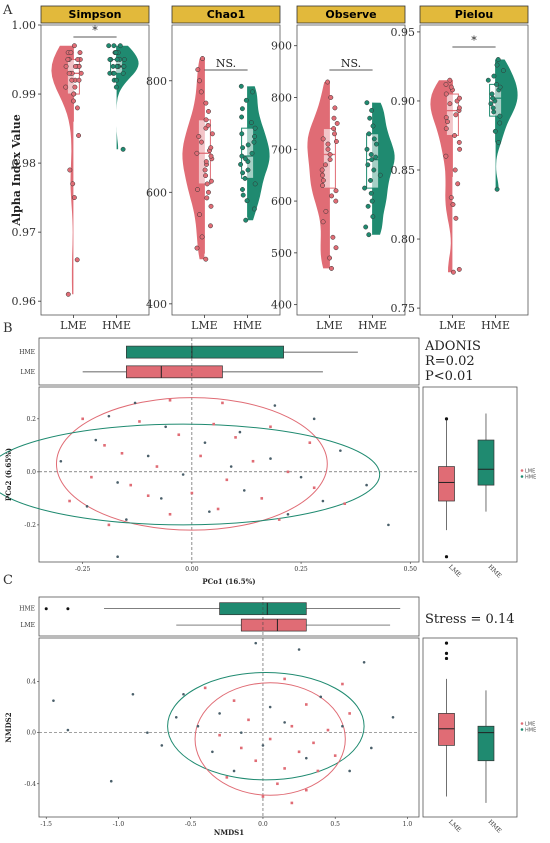 The width and height of the screenshot is (550, 843). I want to click on significance-label: *, so click(474, 40).